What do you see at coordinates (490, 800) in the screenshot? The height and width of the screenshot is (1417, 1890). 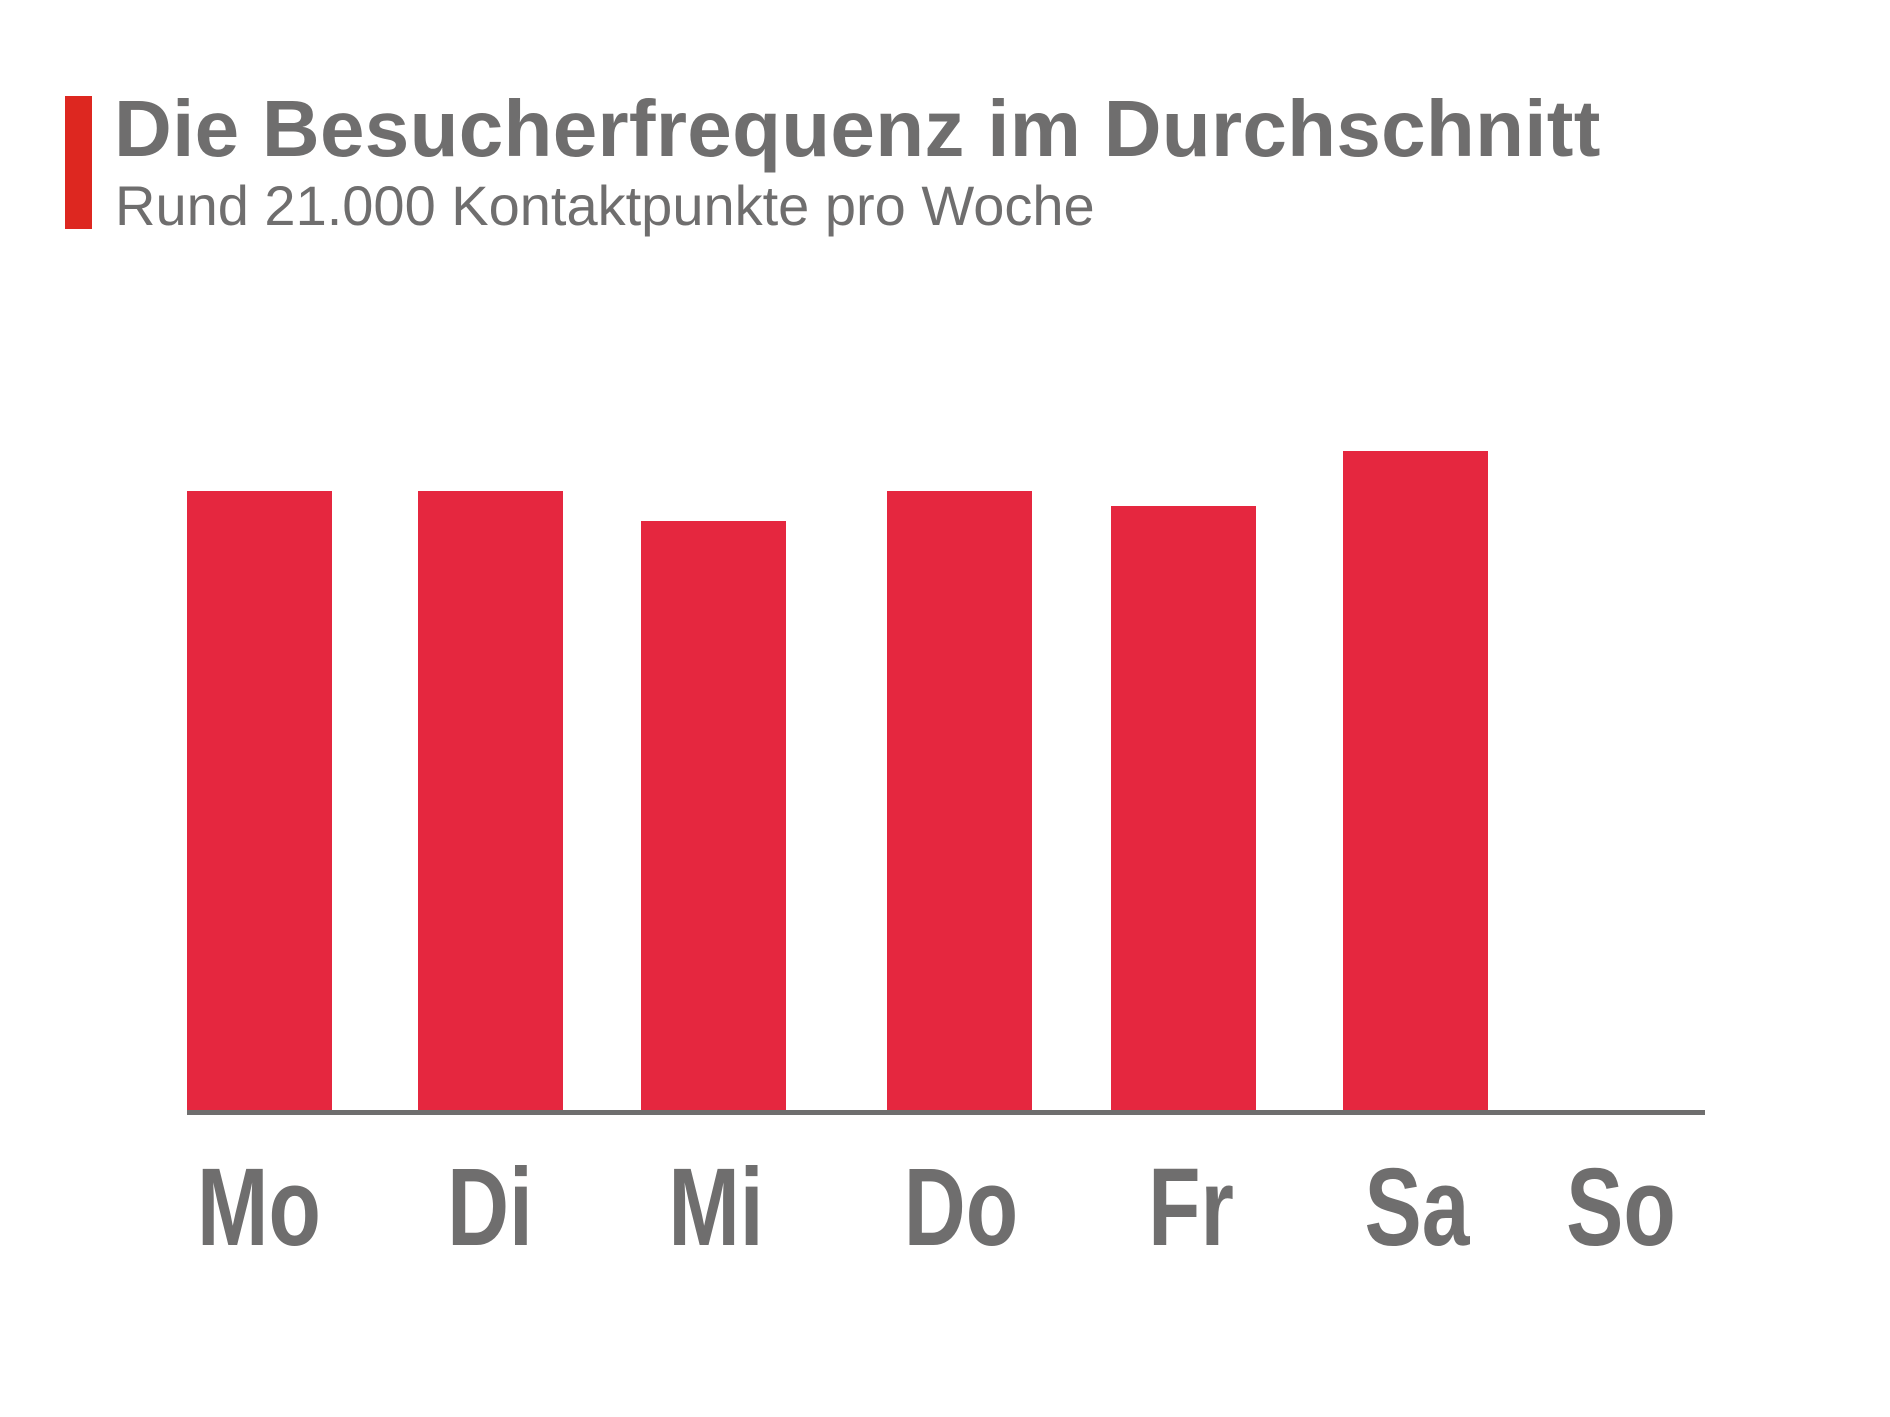 I see `bar-di` at bounding box center [490, 800].